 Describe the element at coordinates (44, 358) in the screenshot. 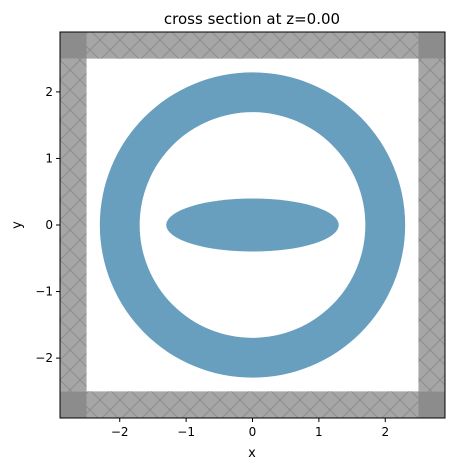

I see `y-tick-label: −2` at that location.